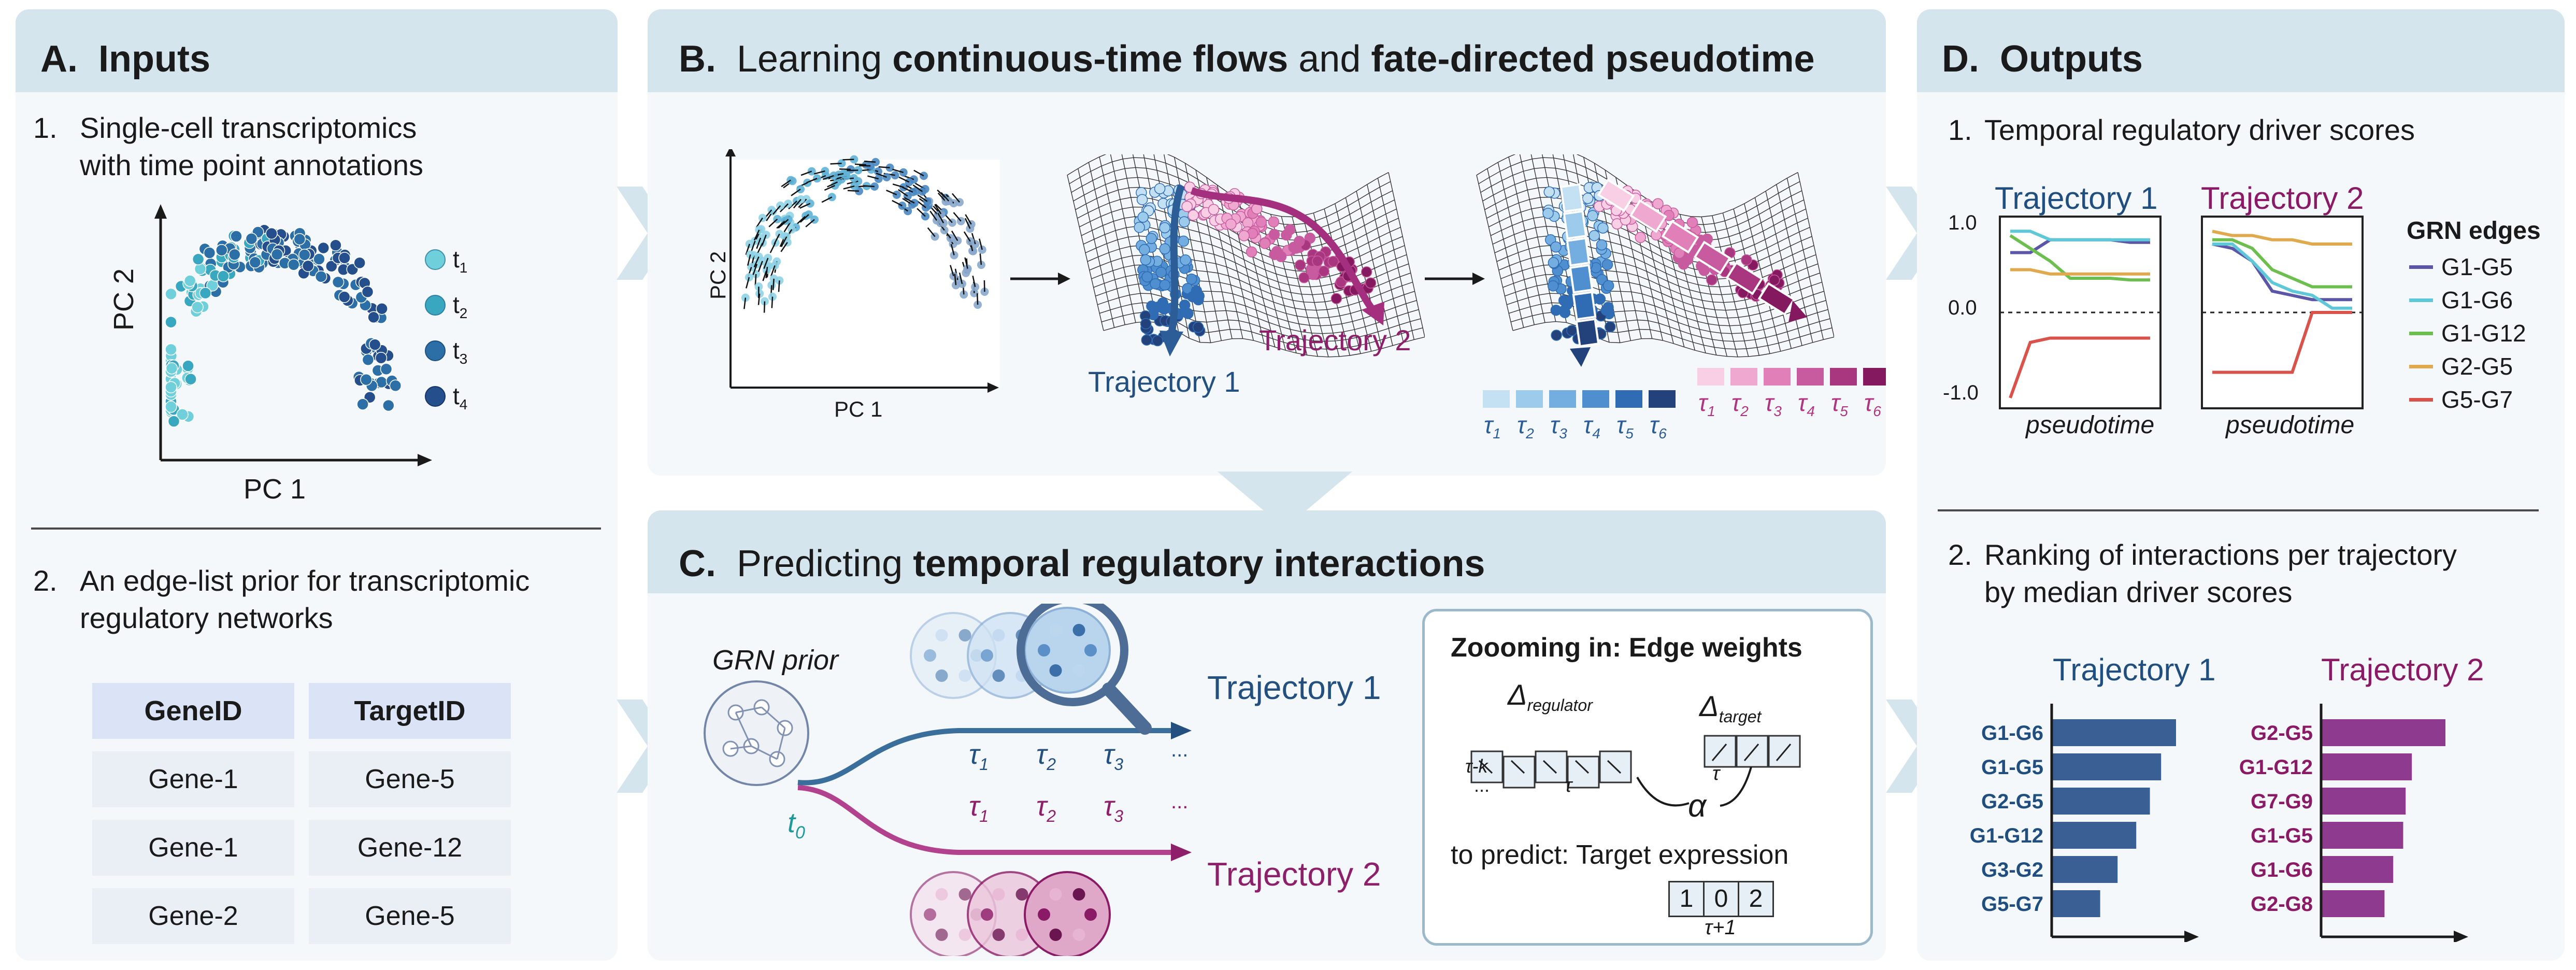 The image size is (2576, 970). I want to click on weight-cells, so click(1636, 762).